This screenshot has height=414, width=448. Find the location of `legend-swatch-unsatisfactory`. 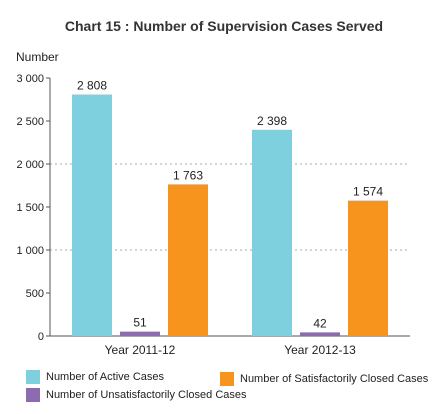

legend-swatch-unsatisfactory is located at coordinates (33, 395).